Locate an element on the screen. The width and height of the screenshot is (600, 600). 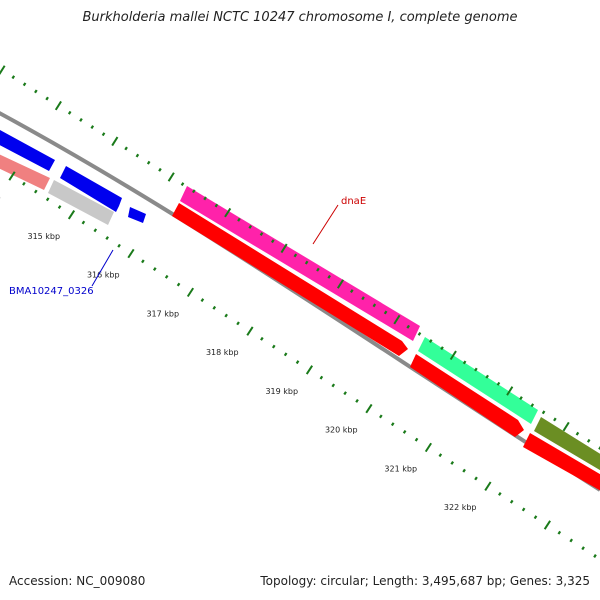
kbp-scale-label: 321 kbp is located at coordinates (400, 468).